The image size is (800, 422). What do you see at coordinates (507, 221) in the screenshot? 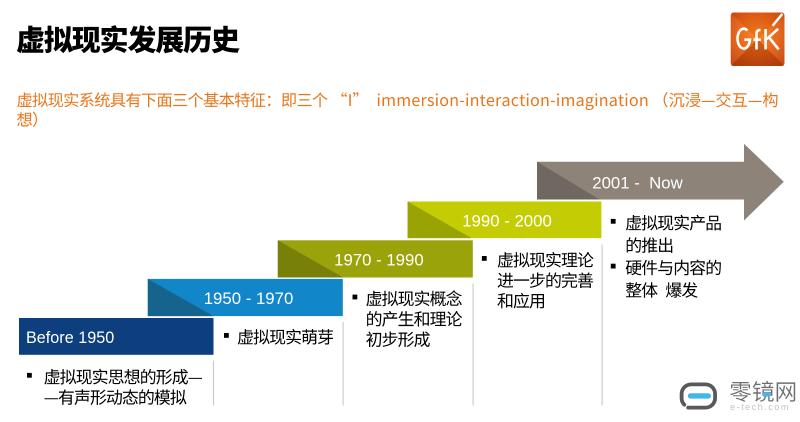
I see `svg-text: 1990 - 2000` at bounding box center [507, 221].